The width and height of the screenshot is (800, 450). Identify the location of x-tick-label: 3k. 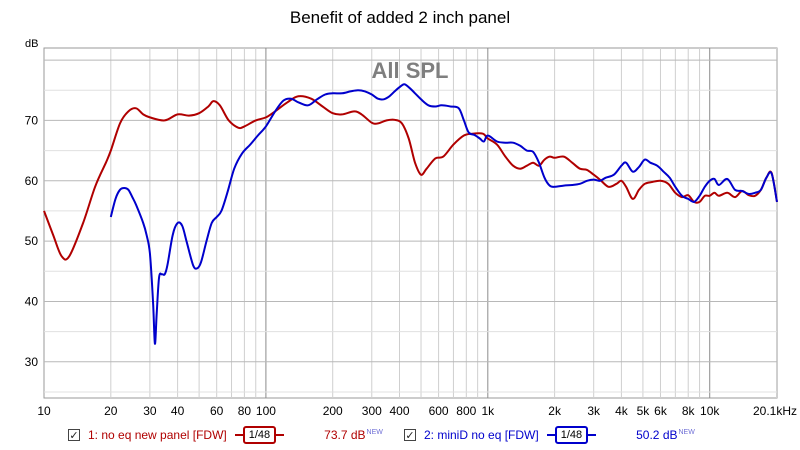
(594, 411).